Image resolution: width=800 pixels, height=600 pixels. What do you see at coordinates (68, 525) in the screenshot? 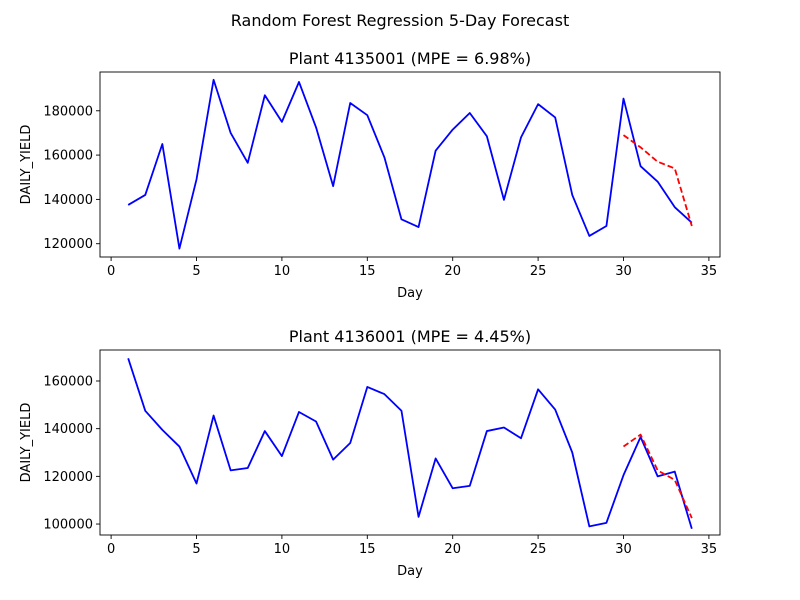
I see `y-tick-label: 100000` at bounding box center [68, 525].